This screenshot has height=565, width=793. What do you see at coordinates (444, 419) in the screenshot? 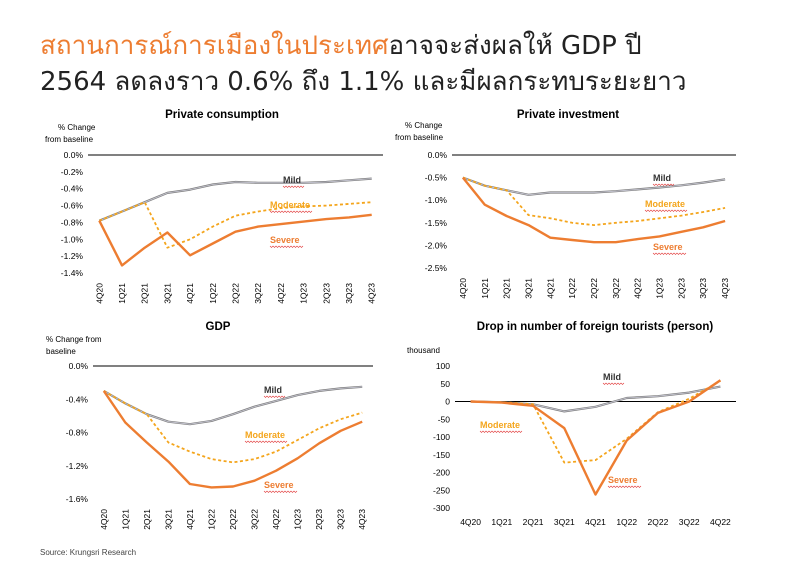
I see `y-tick-label: -50` at bounding box center [444, 419].